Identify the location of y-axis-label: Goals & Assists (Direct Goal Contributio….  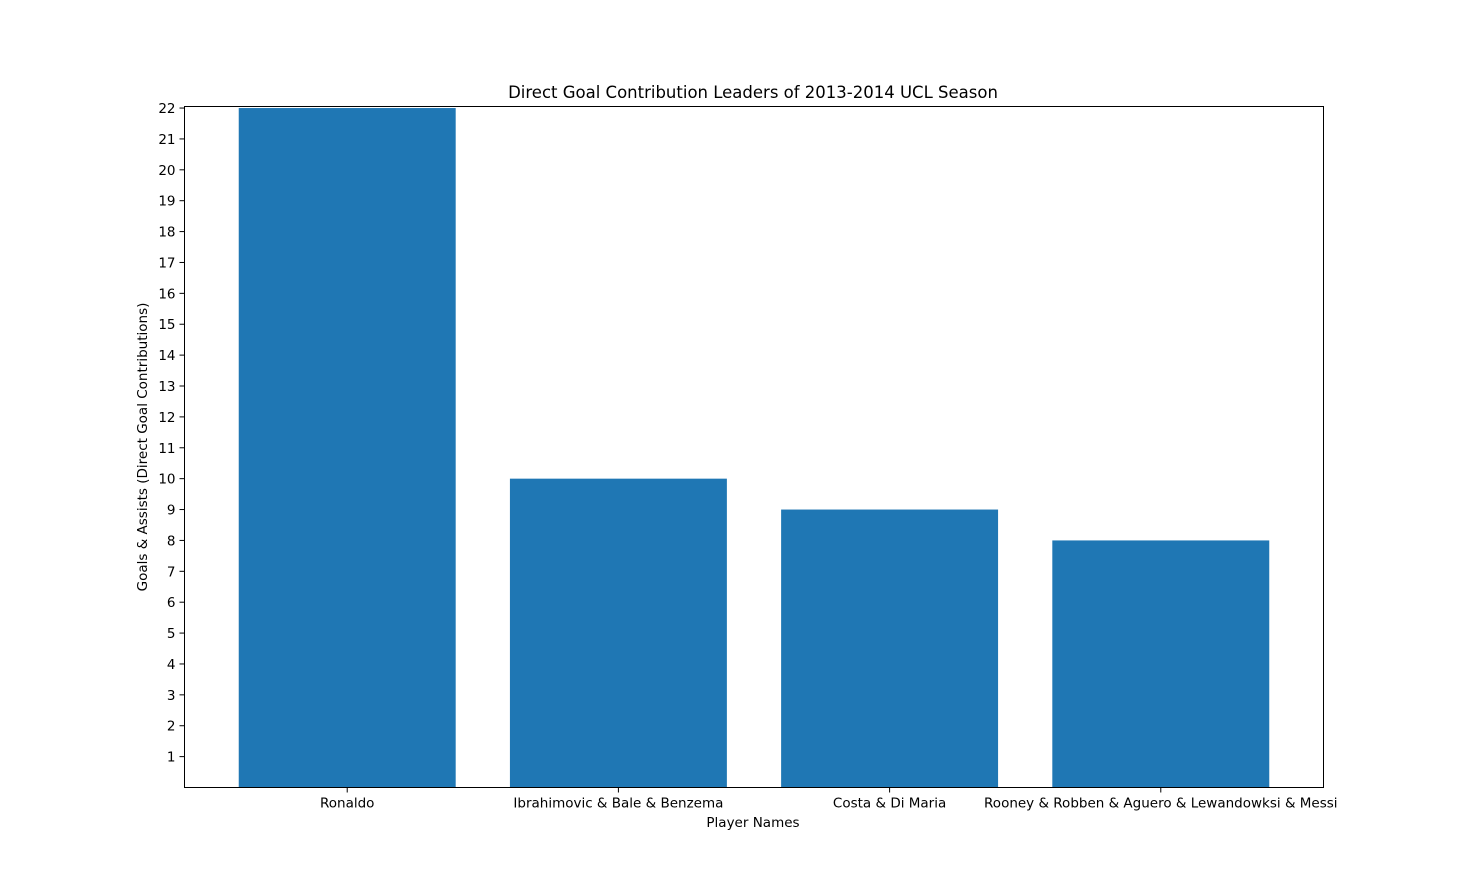
(143, 447).